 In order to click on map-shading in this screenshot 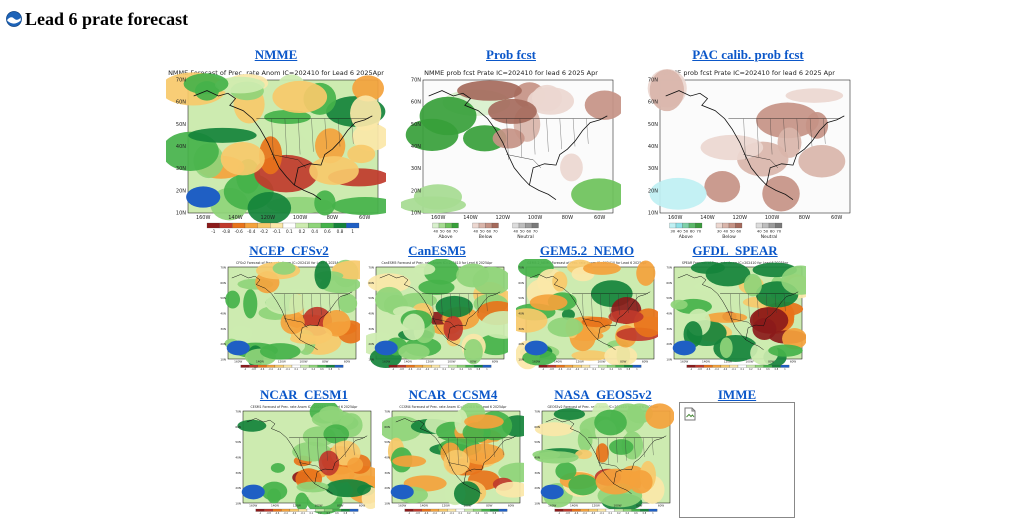, I will do `click(587, 314)`.